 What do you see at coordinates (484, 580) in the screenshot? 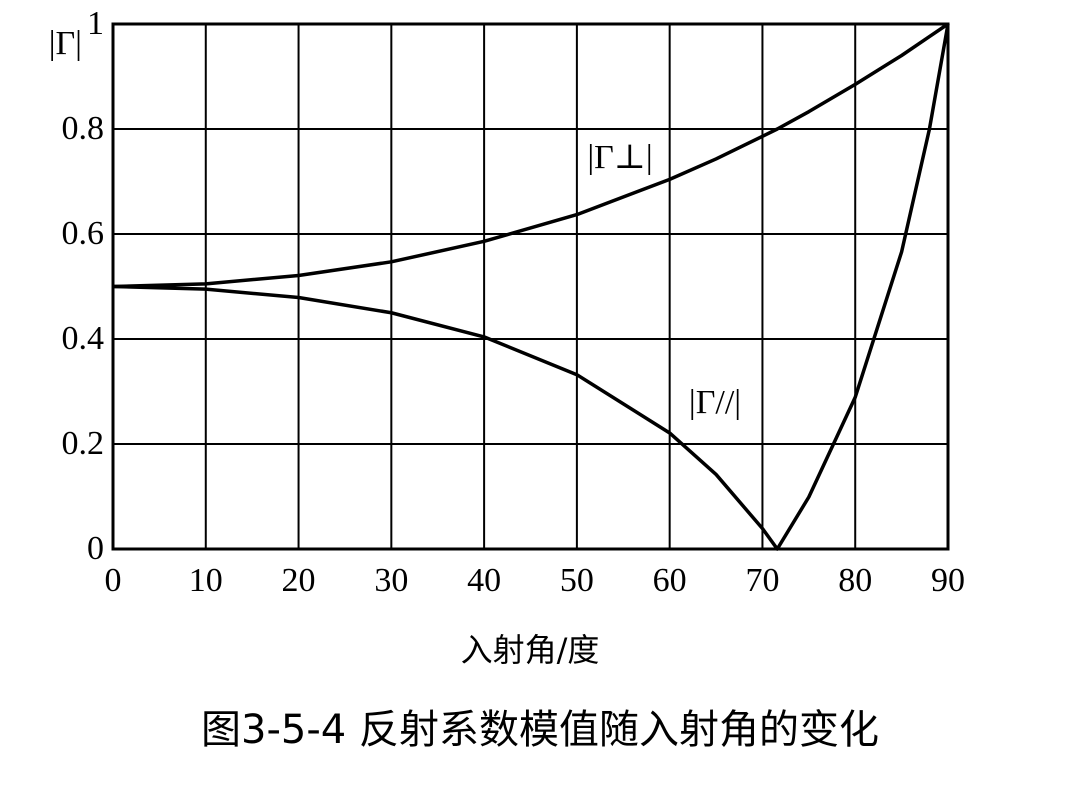
I see `x-tick-label: 40` at bounding box center [484, 580].